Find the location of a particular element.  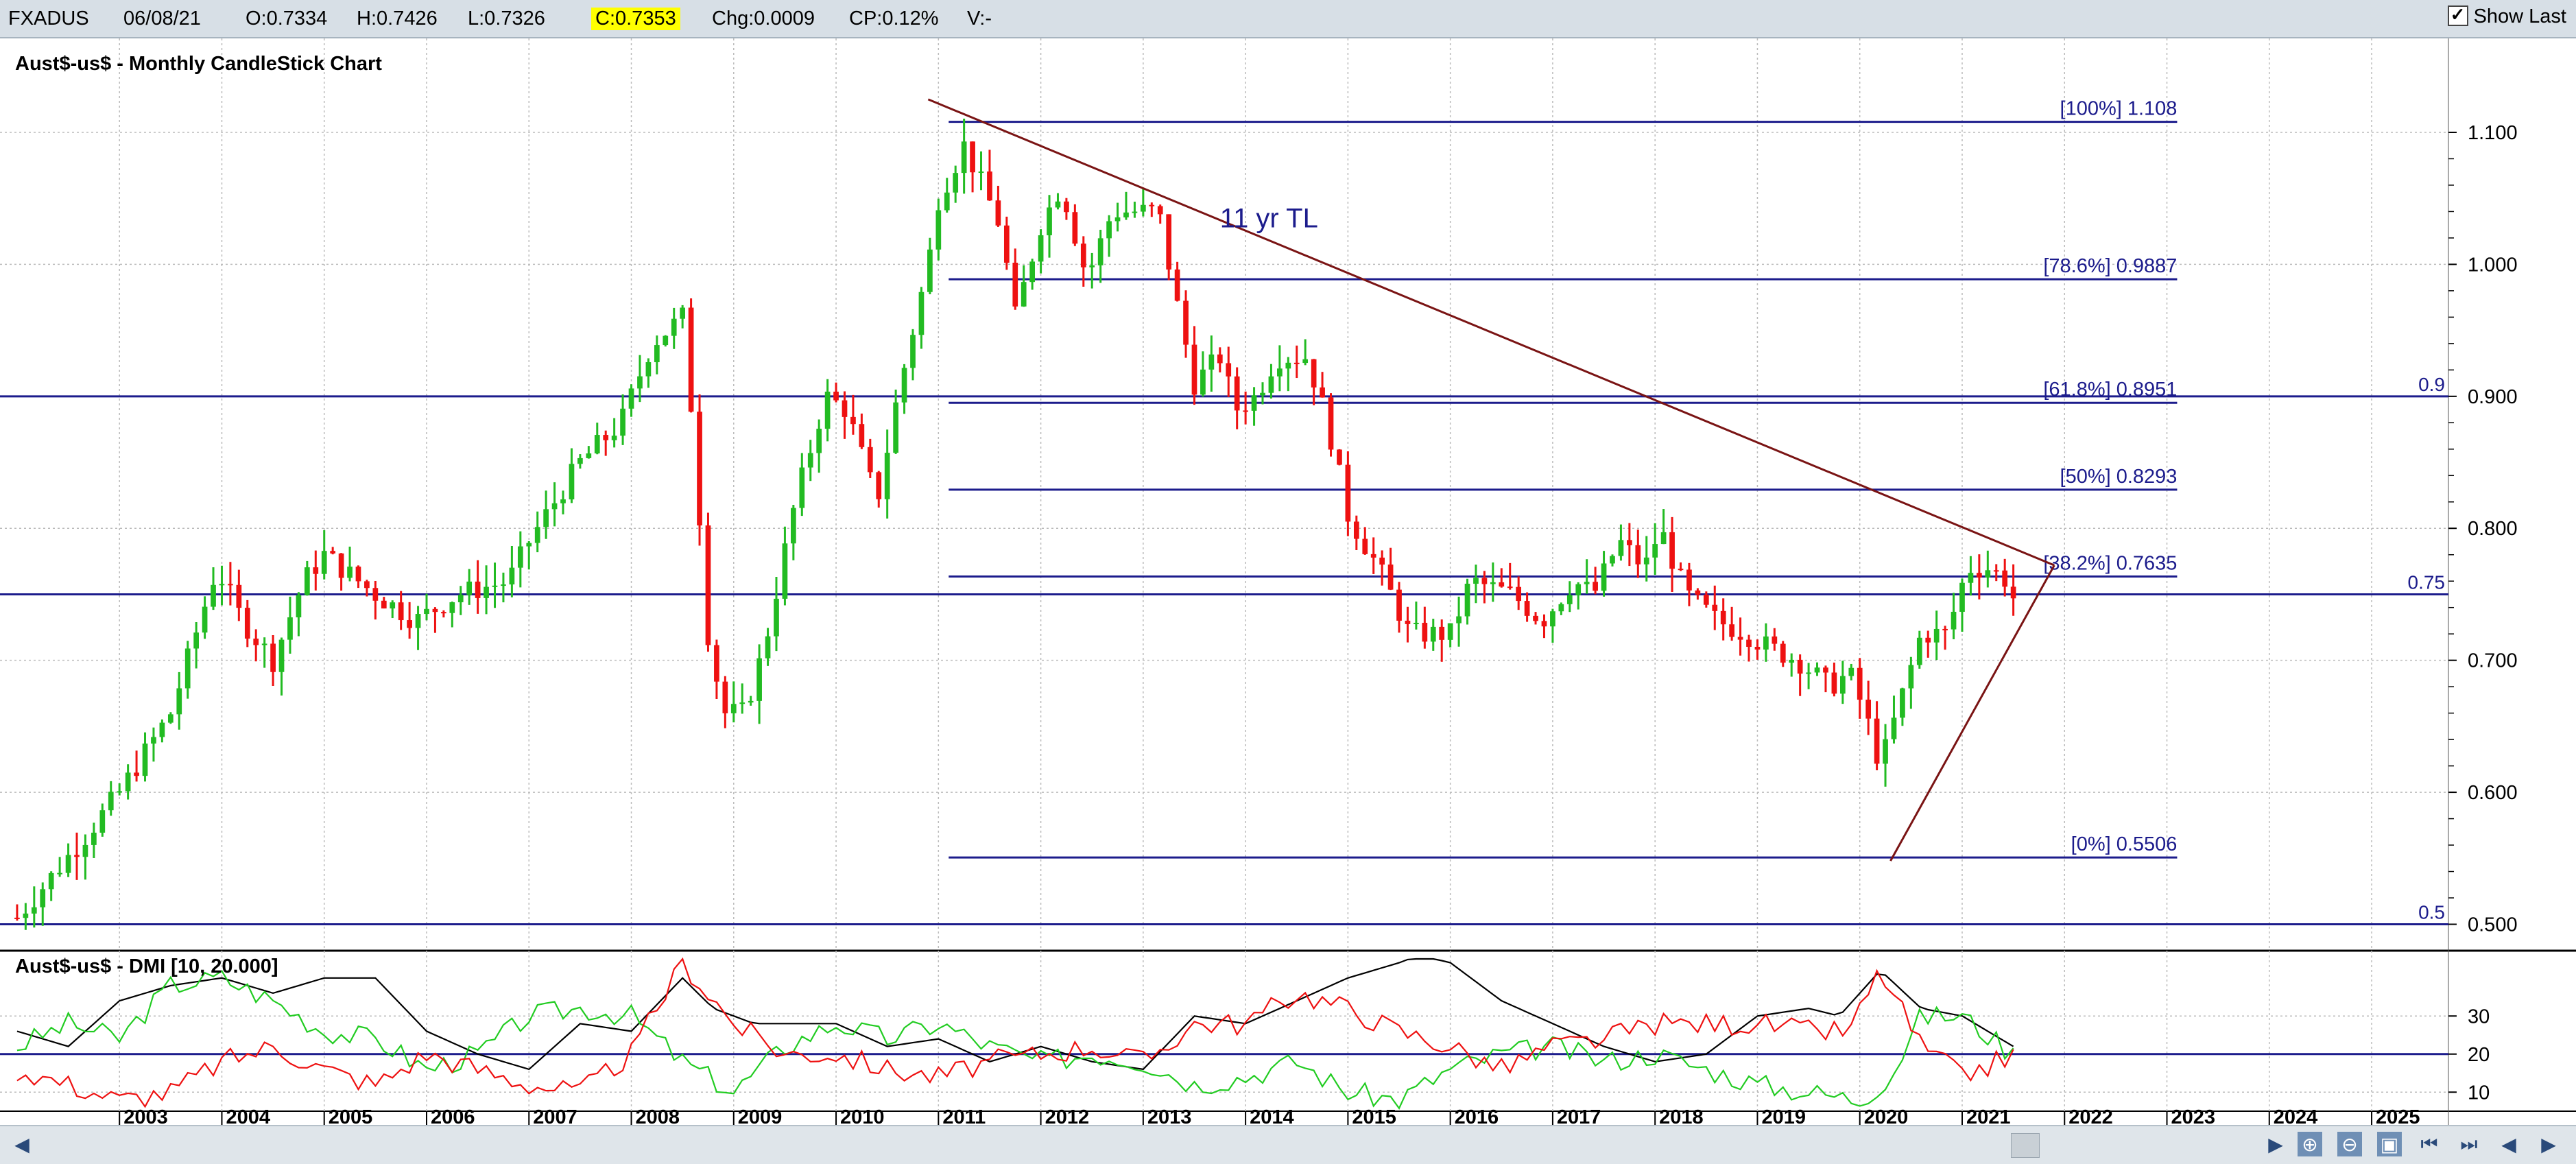

date-label: 06/08/21 is located at coordinates (162, 18).